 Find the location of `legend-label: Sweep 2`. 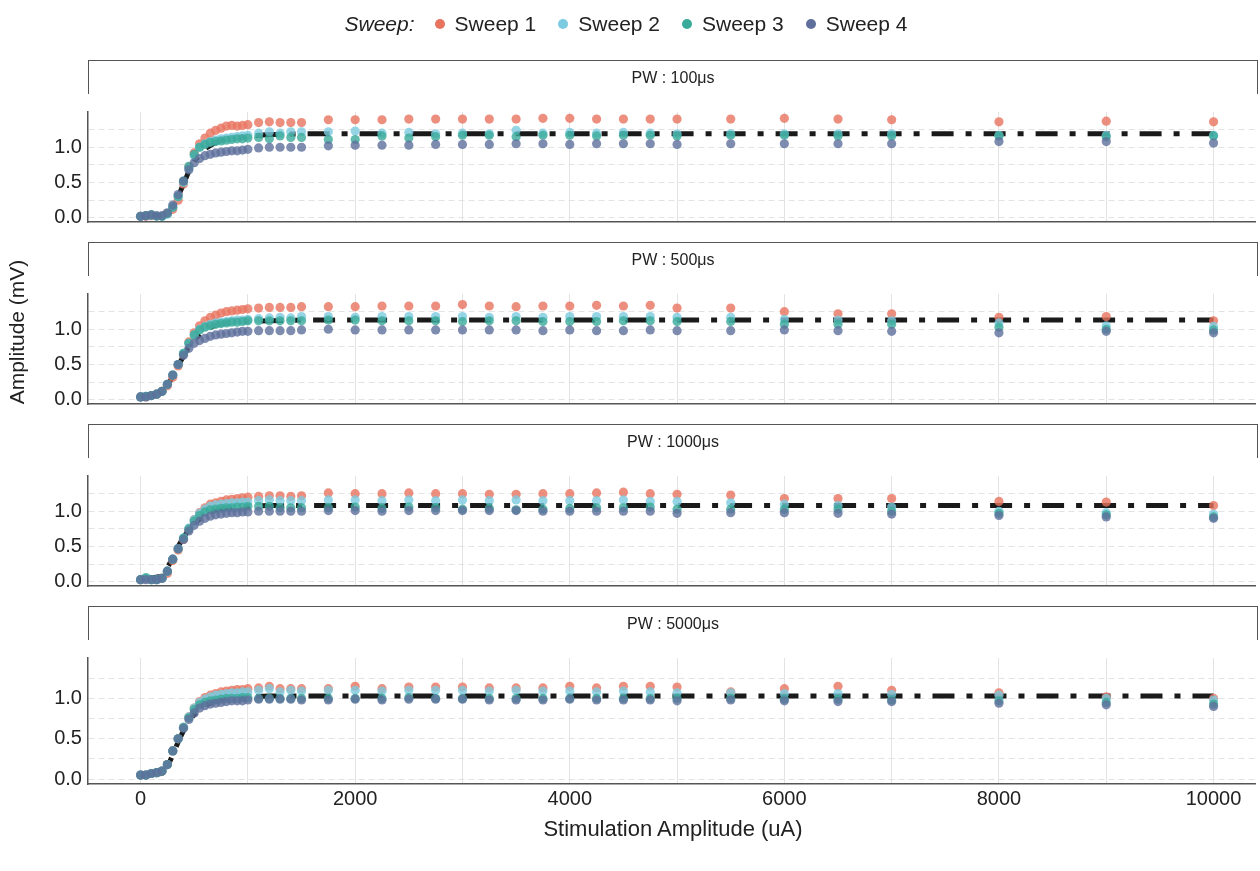

legend-label: Sweep 2 is located at coordinates (619, 24).